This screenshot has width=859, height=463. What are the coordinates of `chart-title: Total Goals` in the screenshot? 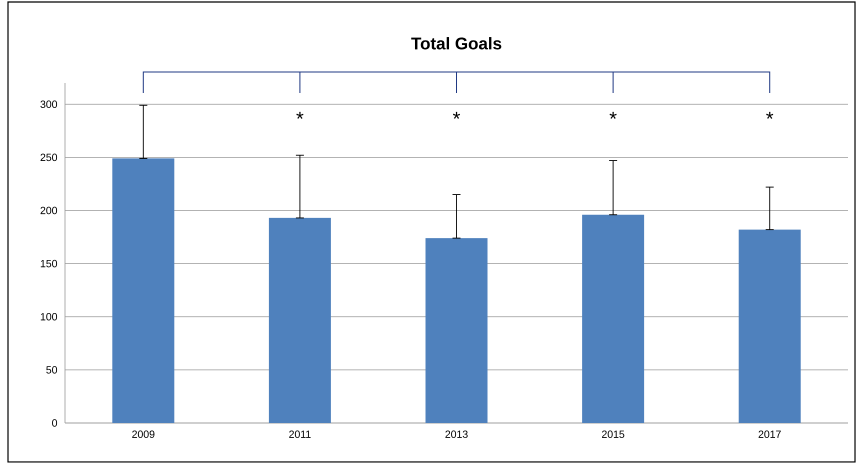 It's located at (456, 43).